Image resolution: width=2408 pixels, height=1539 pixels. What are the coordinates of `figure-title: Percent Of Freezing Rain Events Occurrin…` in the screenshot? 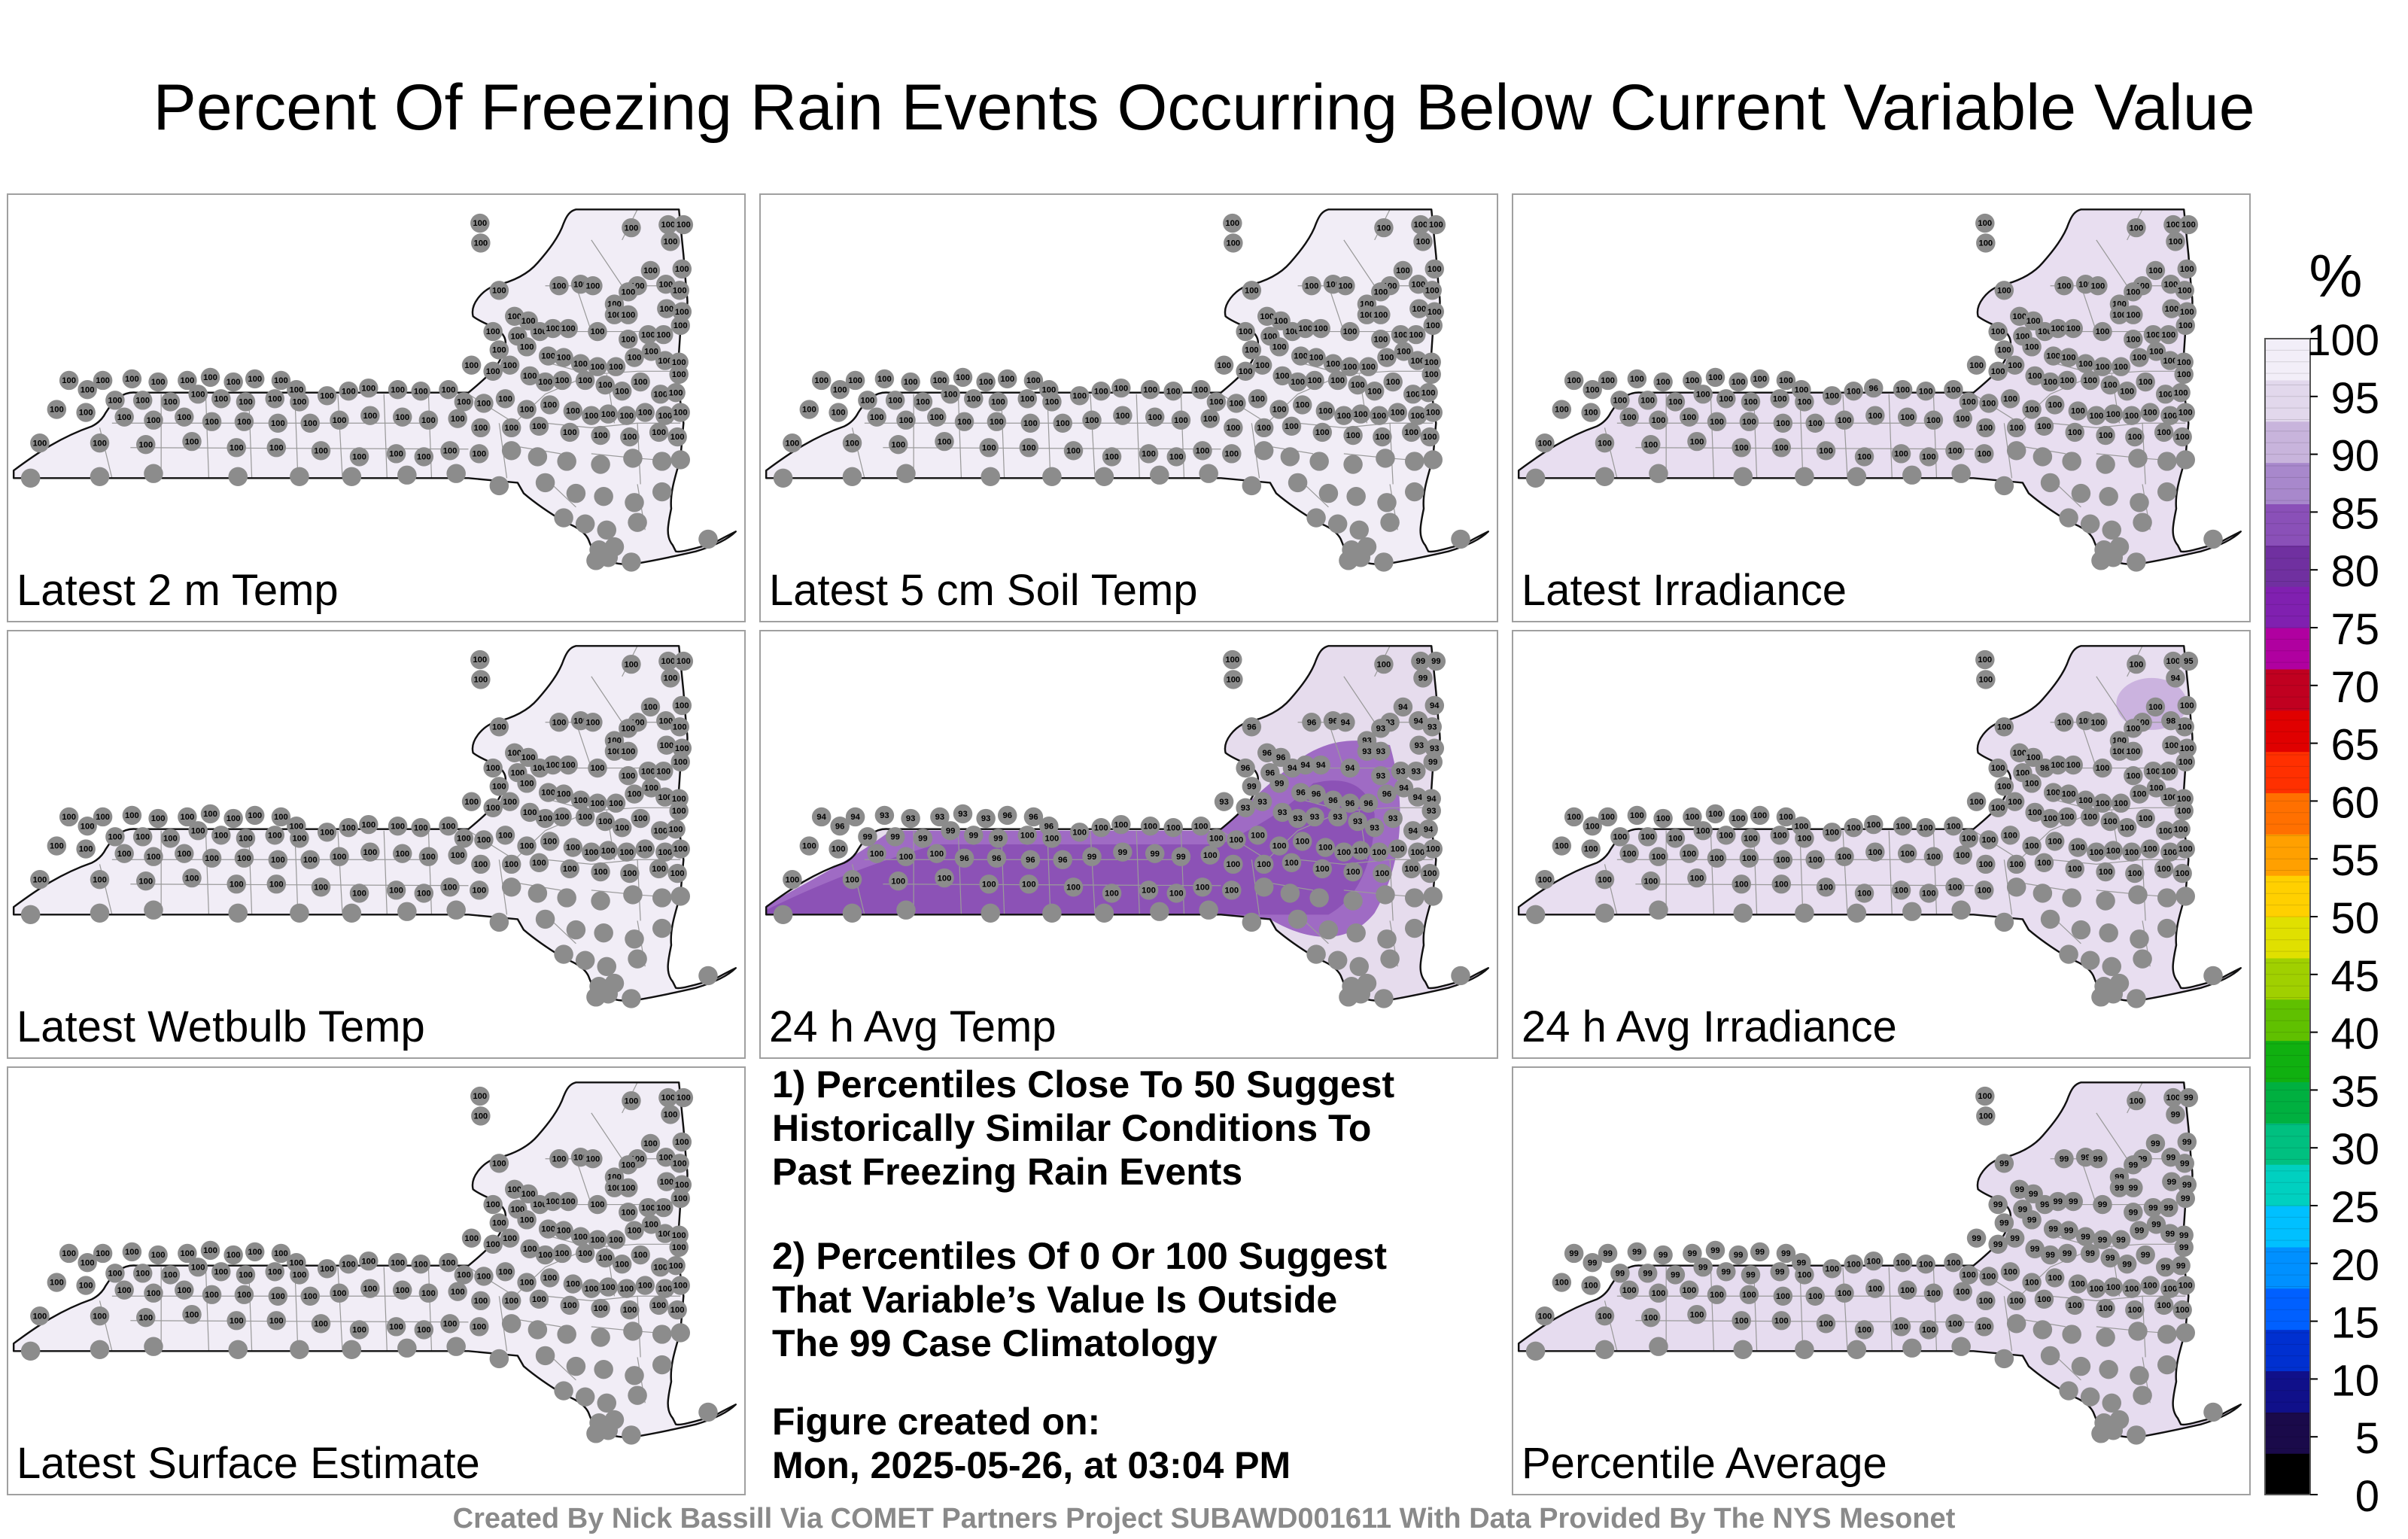 It's located at (1203, 107).